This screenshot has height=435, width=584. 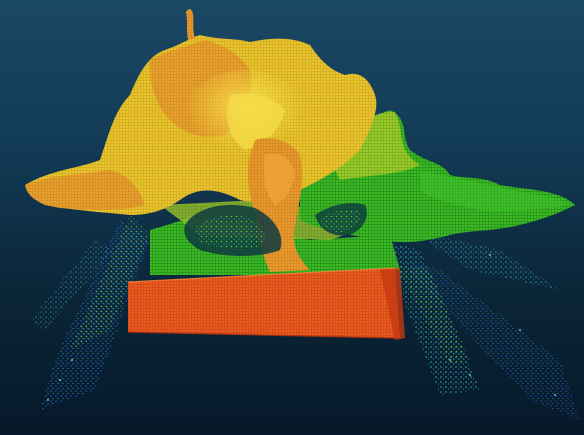 What do you see at coordinates (480, 325) in the screenshot?
I see `right-scatter-streaks` at bounding box center [480, 325].